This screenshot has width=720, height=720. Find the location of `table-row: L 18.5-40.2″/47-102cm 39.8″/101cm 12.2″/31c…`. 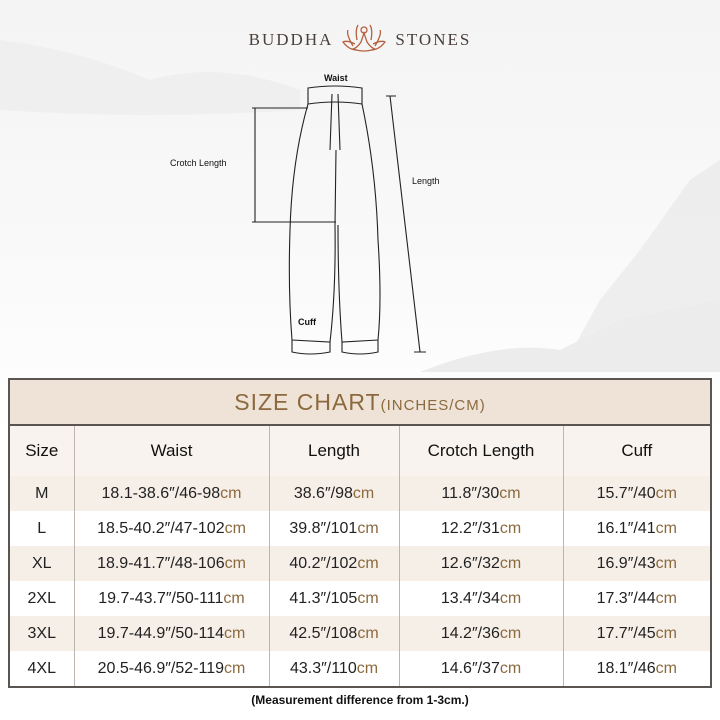

table-row: L 18.5-40.2″/47-102cm 39.8″/101cm 12.2″/31c… is located at coordinates (359, 528).